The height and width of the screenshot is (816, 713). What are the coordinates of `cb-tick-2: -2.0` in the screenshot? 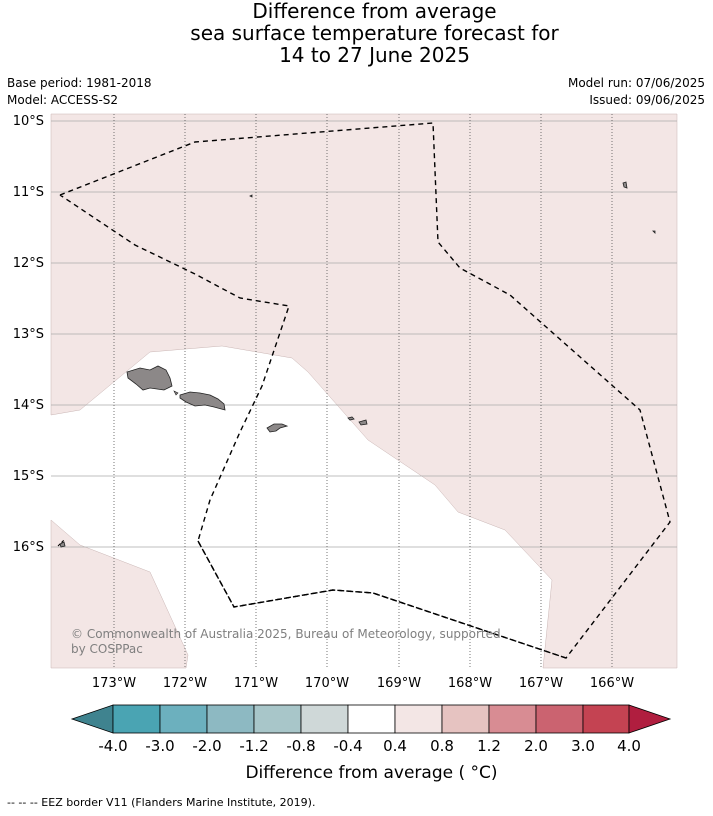 It's located at (206, 746).